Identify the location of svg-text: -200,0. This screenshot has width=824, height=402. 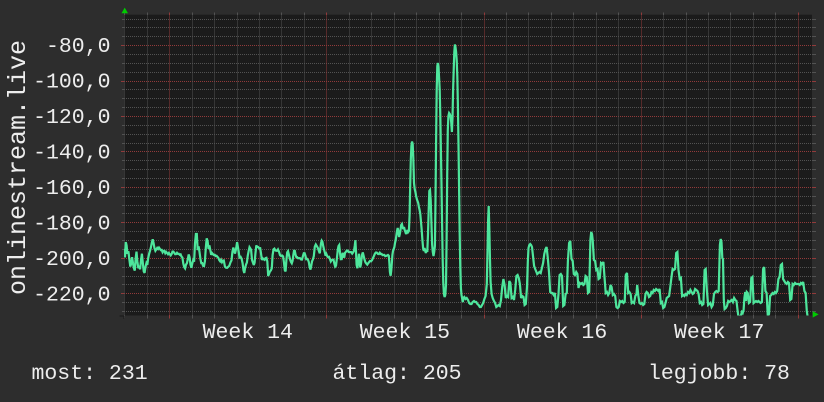
(71, 260).